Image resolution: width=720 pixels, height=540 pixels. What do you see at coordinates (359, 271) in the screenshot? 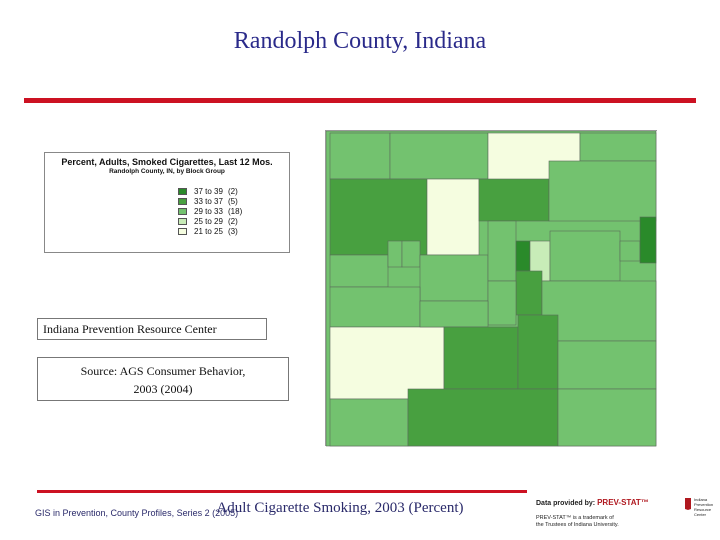
I see `region-w2` at bounding box center [359, 271].